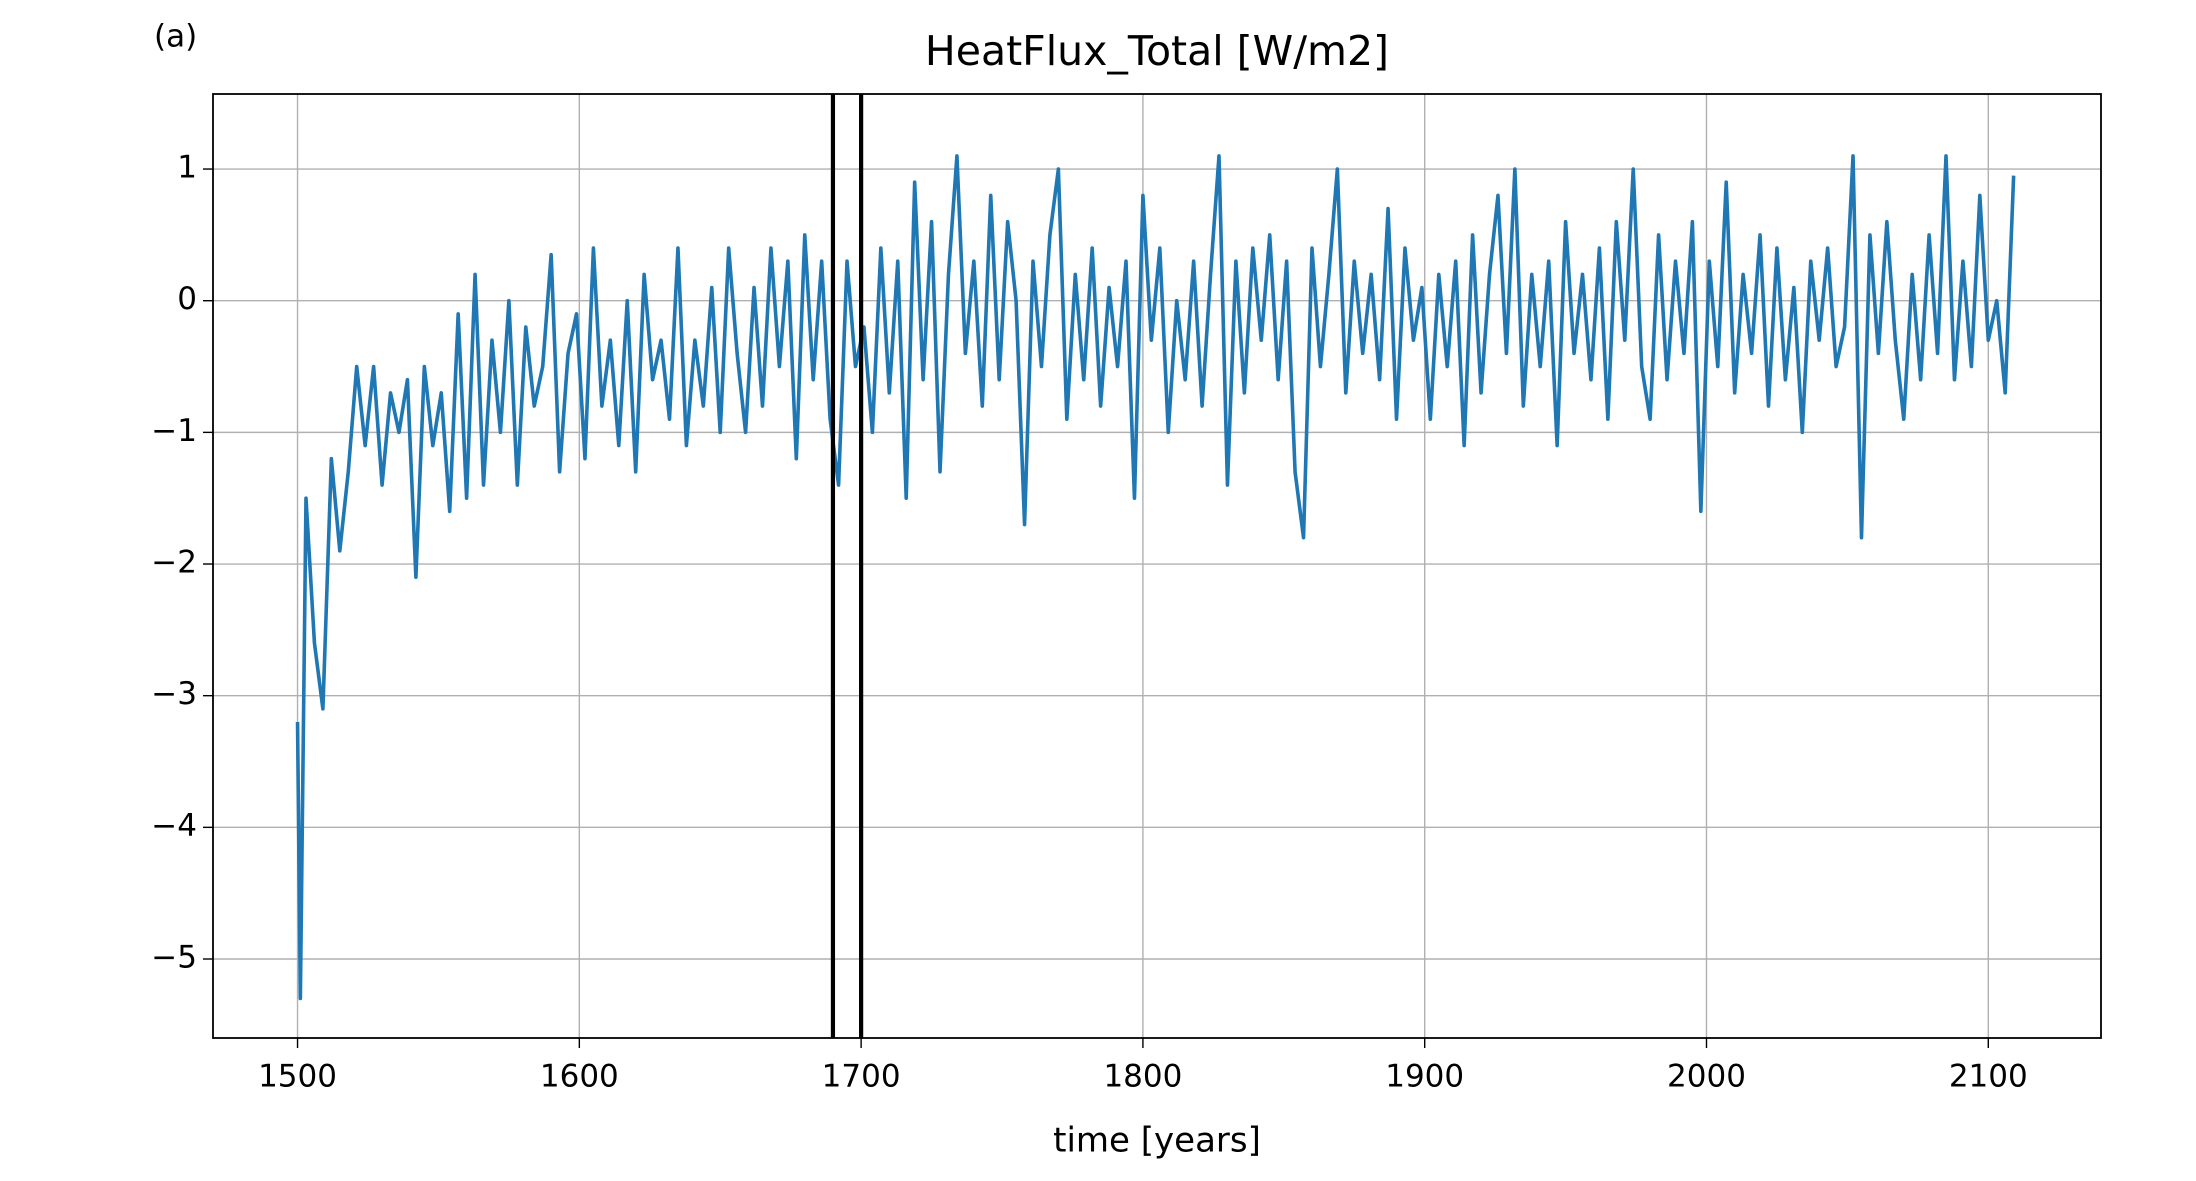 The height and width of the screenshot is (1181, 2196). What do you see at coordinates (187, 299) in the screenshot?
I see `y-tick-label: 0` at bounding box center [187, 299].